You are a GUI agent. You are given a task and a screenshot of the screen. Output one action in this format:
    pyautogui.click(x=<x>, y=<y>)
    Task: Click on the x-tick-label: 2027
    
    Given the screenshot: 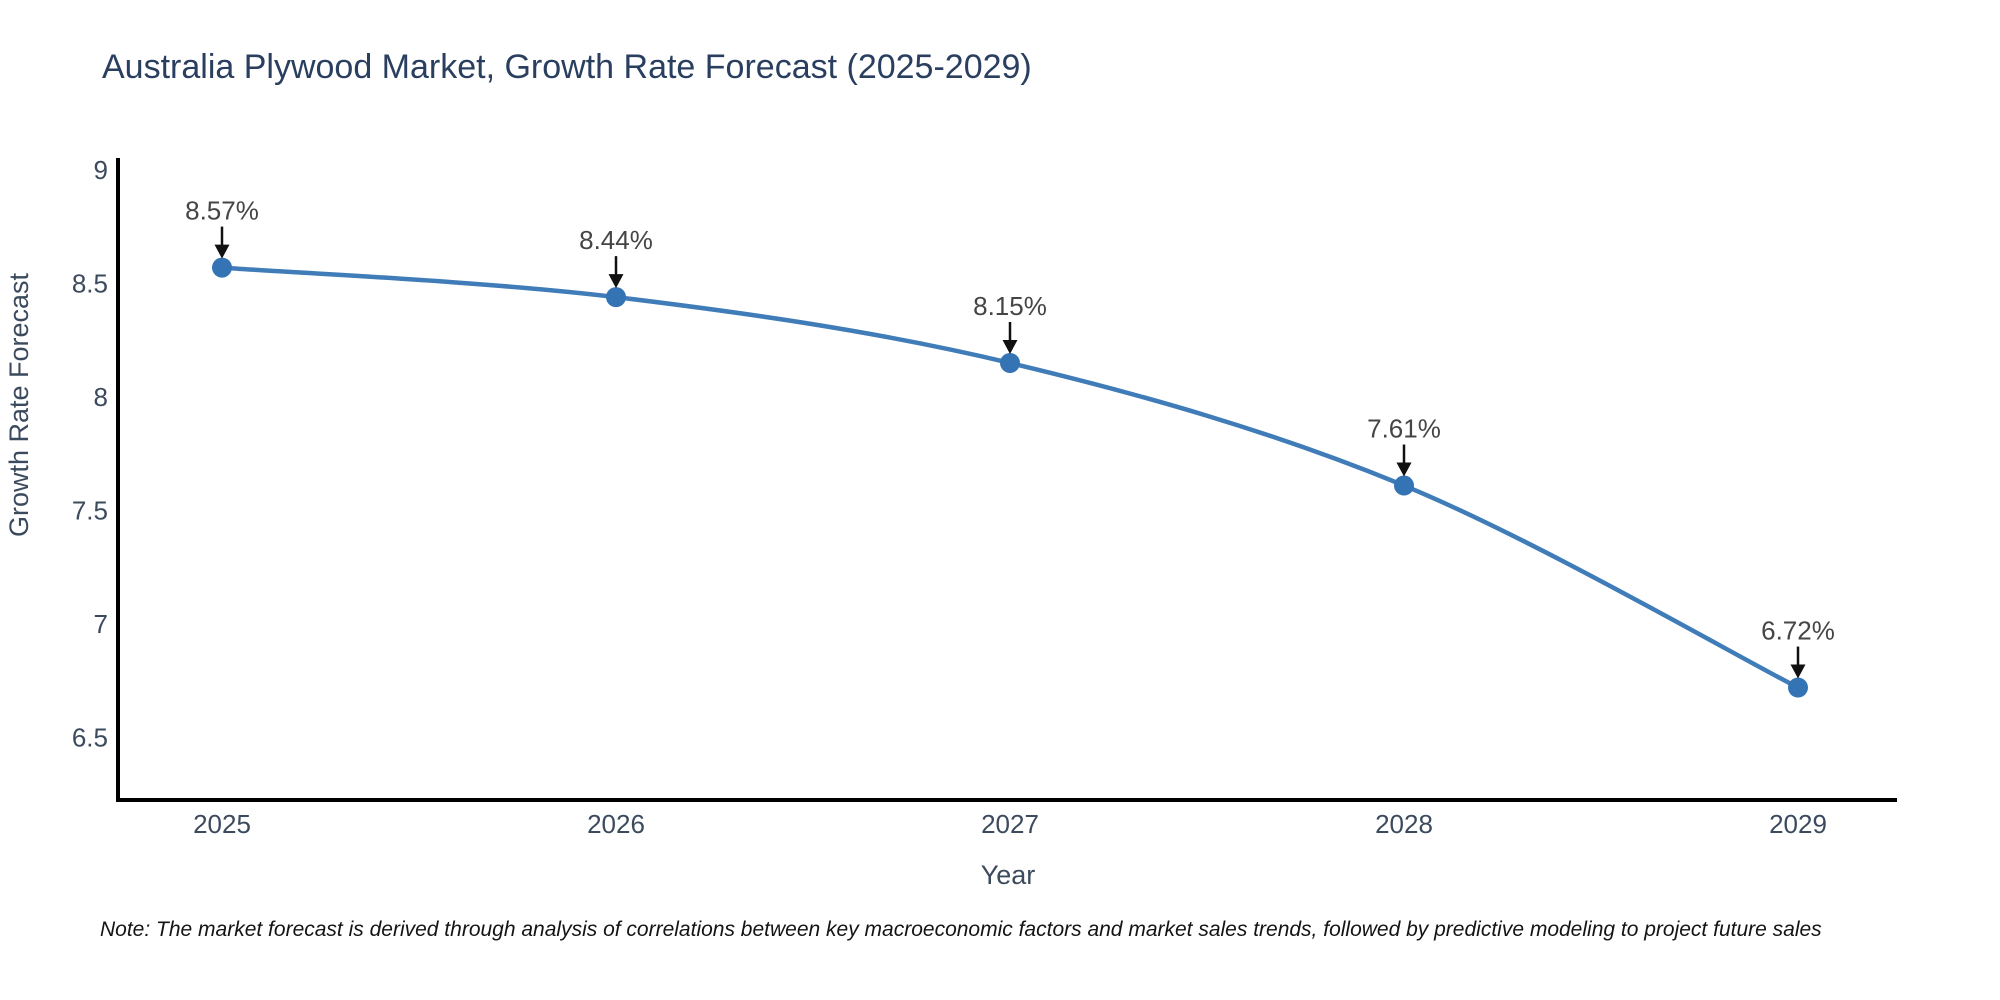 What is the action you would take?
    pyautogui.click(x=1010, y=824)
    